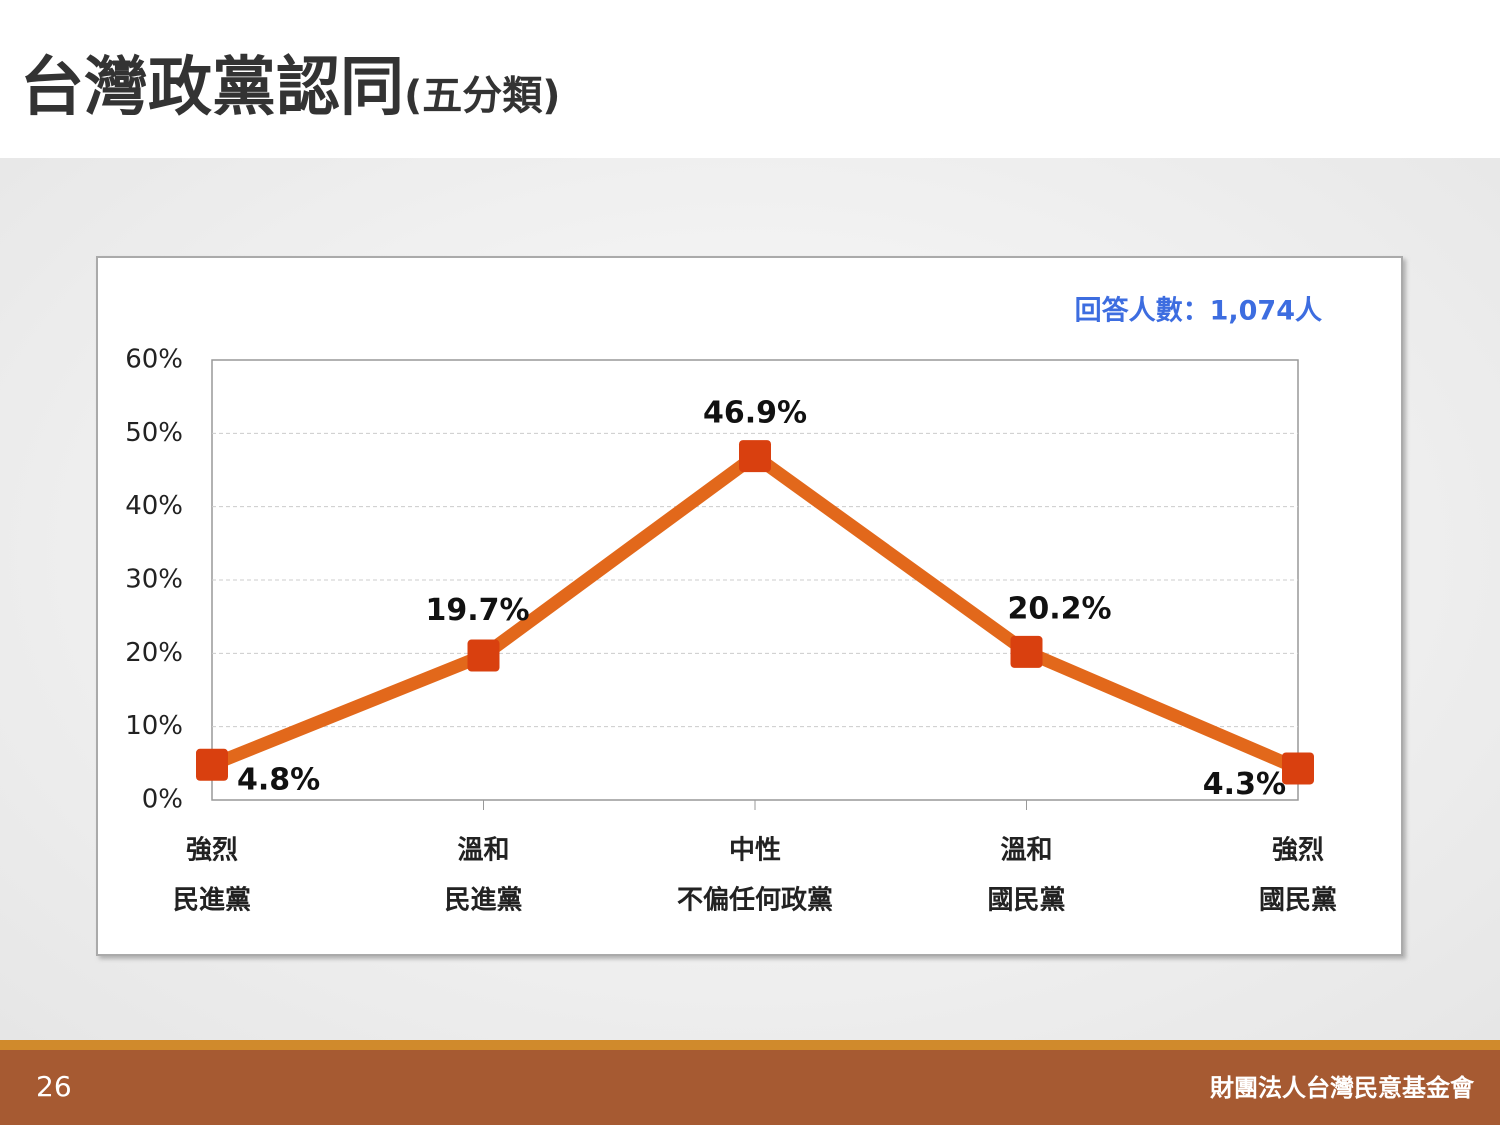  Describe the element at coordinates (154, 580) in the screenshot. I see `y-tick-label: 30%` at that location.